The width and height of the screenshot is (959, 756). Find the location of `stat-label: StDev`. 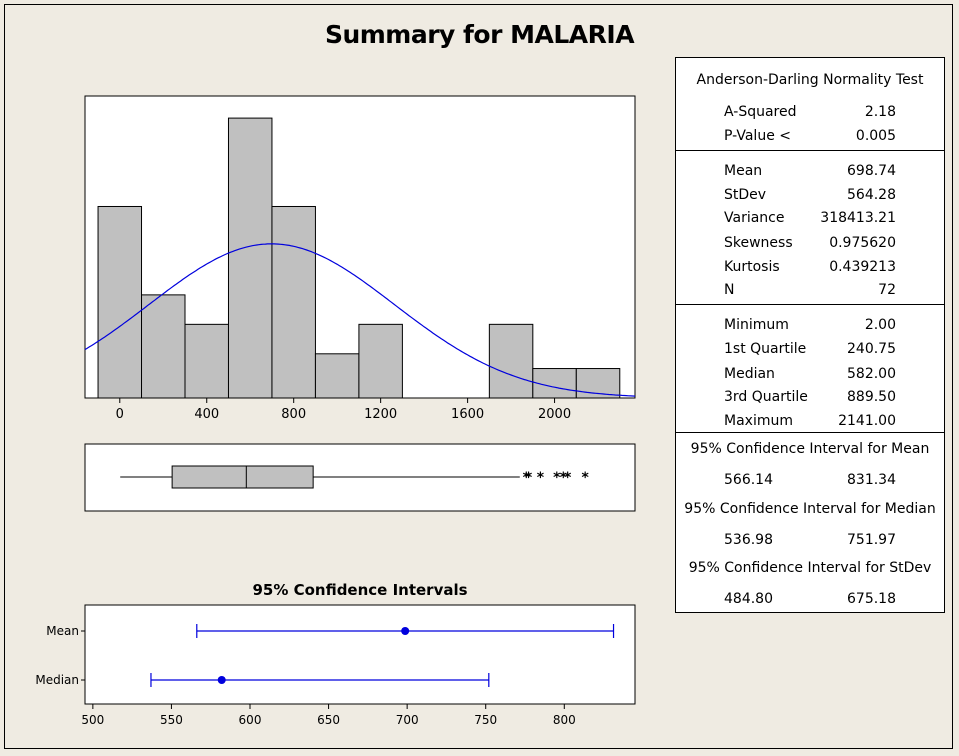

stat-label: StDev is located at coordinates (745, 195).